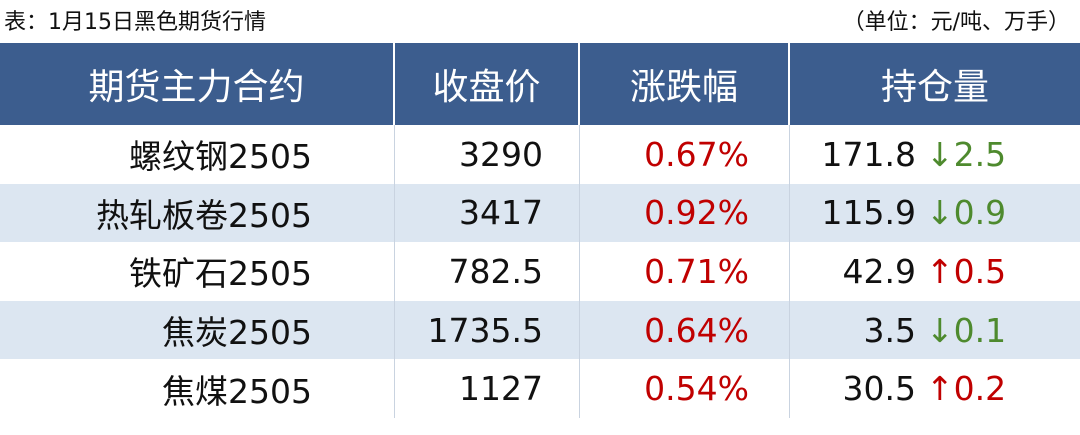  I want to click on position-cell: 42.9, so click(879, 271).